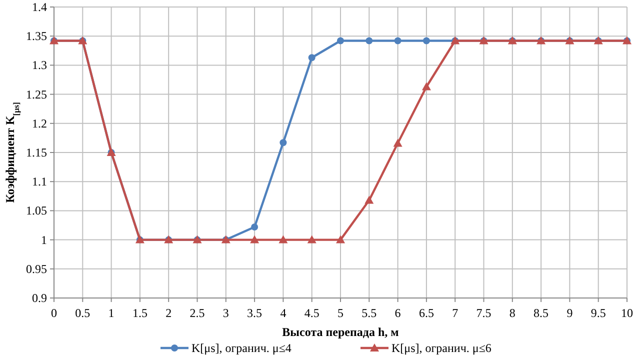  Describe the element at coordinates (36, 94) in the screenshot. I see `y-tick-label: 1.25` at that location.